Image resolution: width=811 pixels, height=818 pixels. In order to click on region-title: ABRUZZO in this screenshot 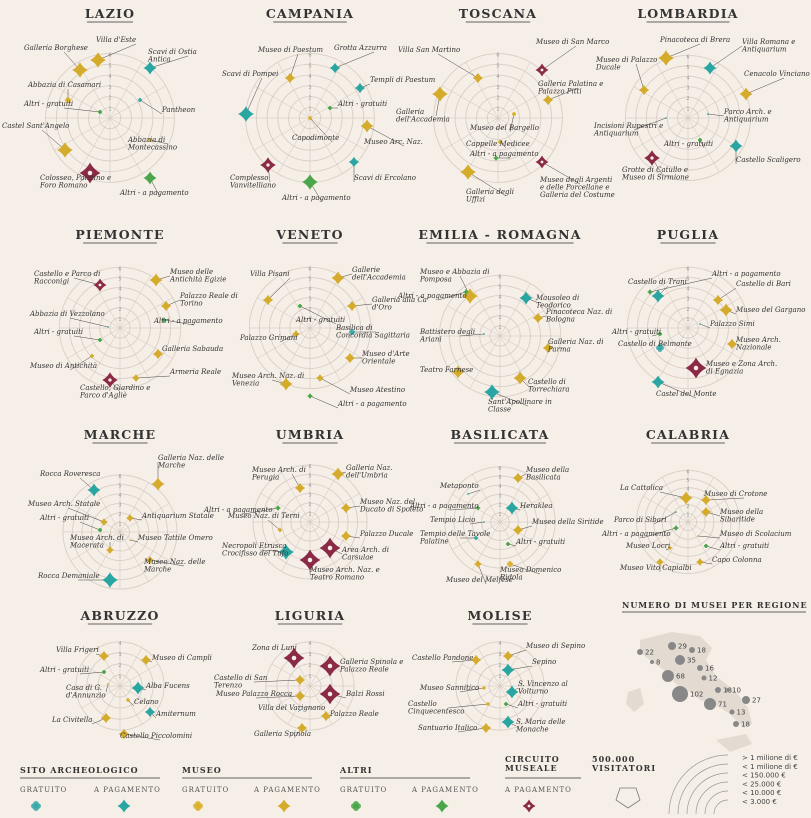, I will do `click(119, 615)`.